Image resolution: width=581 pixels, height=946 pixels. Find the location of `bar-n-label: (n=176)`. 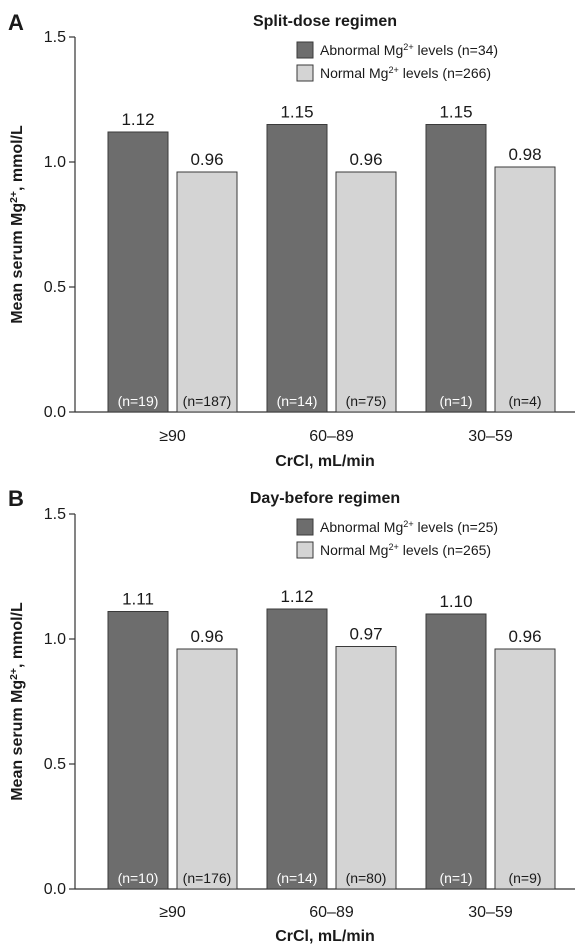

bar-n-label: (n=176) is located at coordinates (207, 878).